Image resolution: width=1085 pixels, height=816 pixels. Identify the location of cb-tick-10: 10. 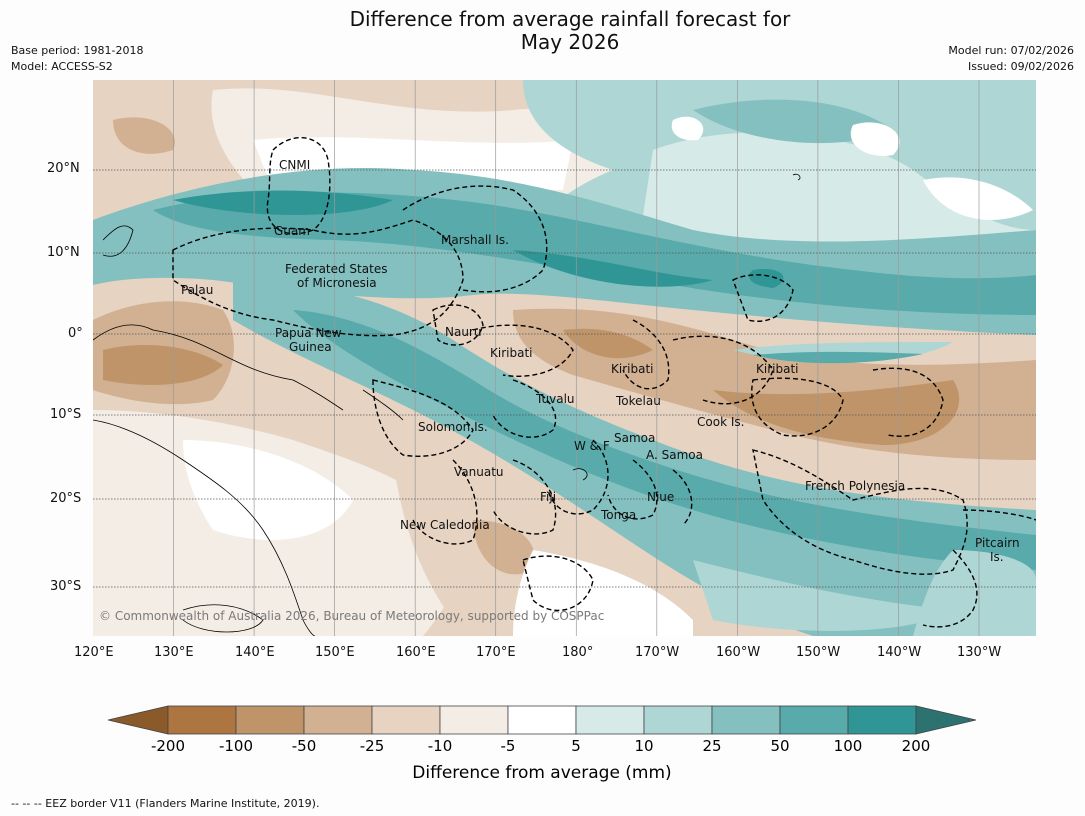
(643, 746).